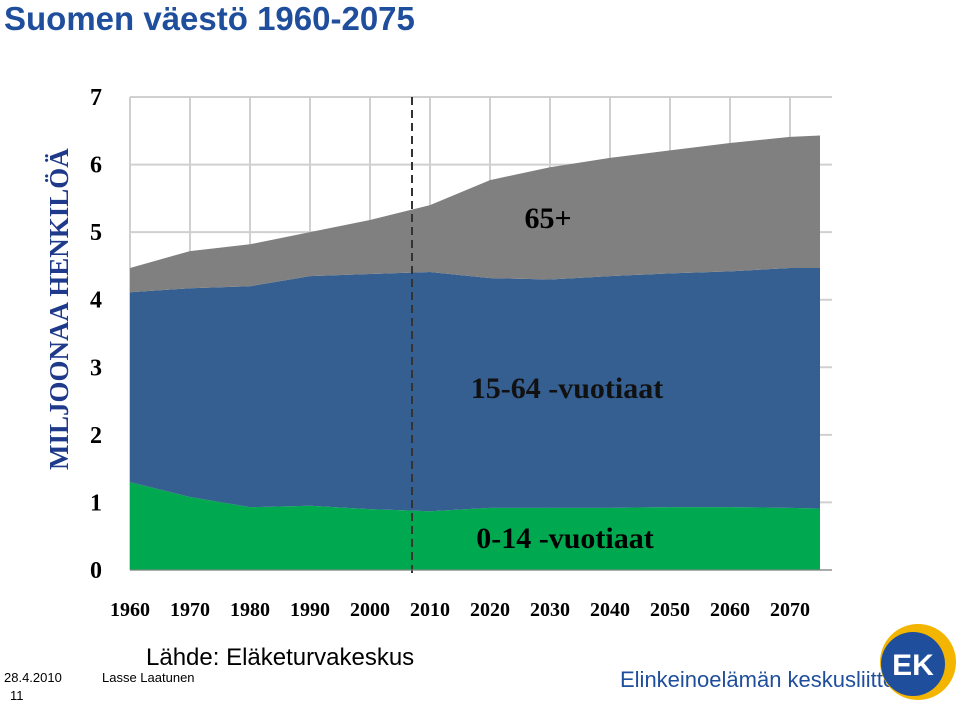 Image resolution: width=960 pixels, height=704 pixels. I want to click on y-tick-label: 0, so click(96, 571).